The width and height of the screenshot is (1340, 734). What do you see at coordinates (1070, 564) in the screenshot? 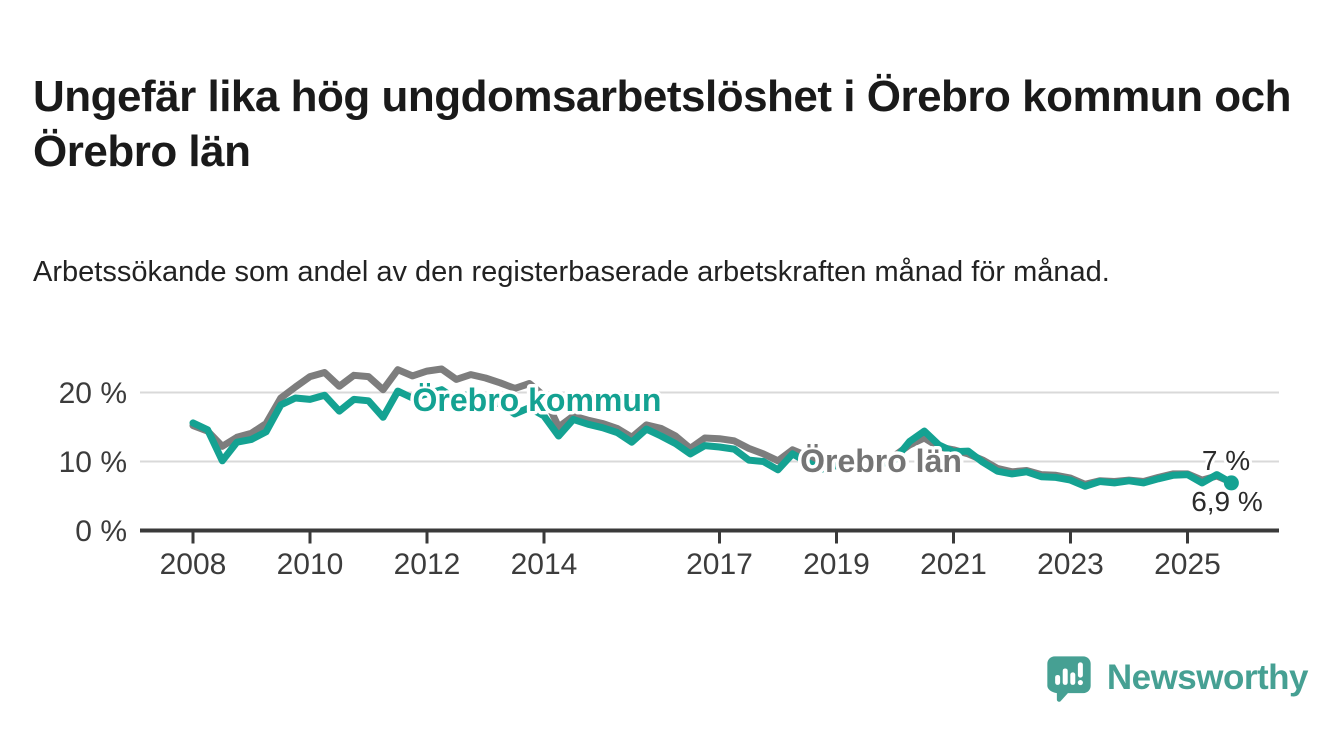
I see `x-tick-label-2023: 2023` at bounding box center [1070, 564].